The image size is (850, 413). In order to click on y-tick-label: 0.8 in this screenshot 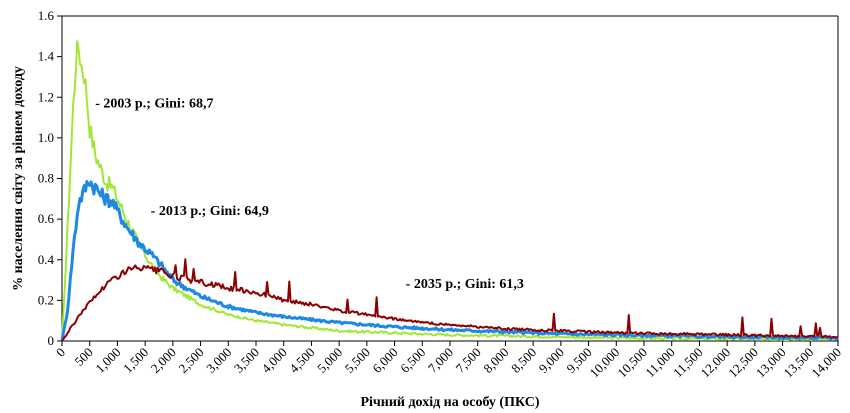, I will do `click(46, 178)`.